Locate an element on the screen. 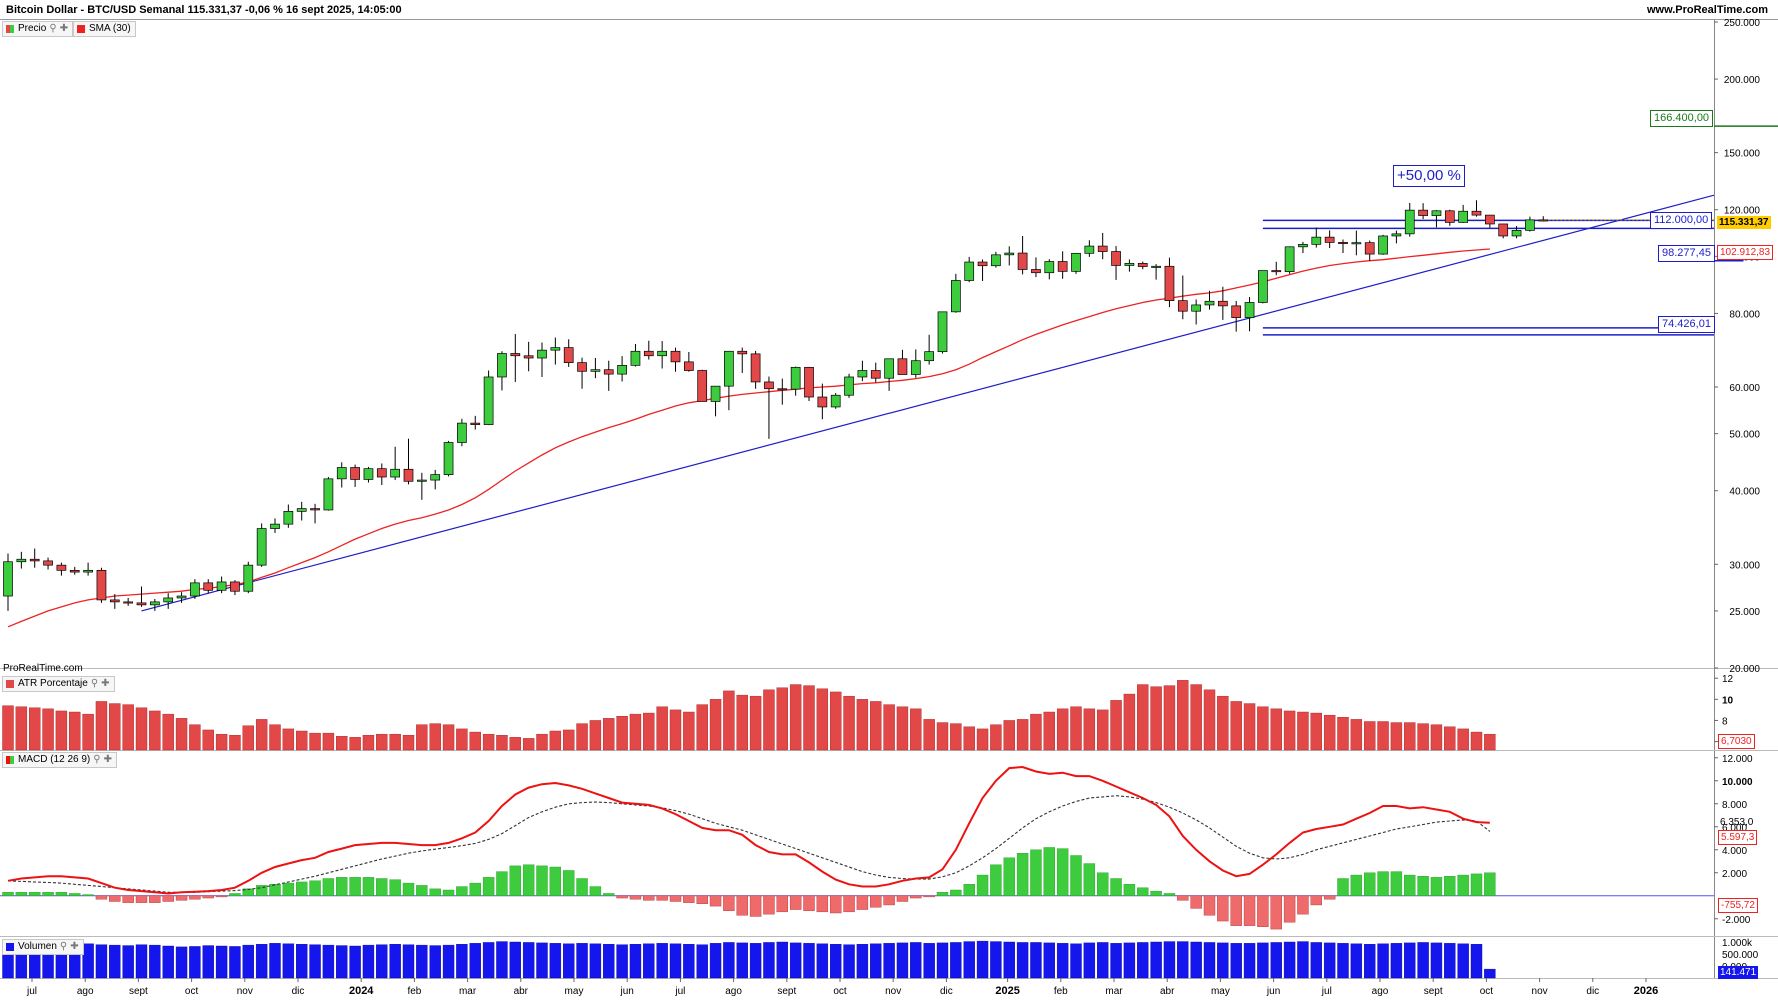 This screenshot has width=1778, height=1000. legend-atr: ATR Porcentaje ⚲ ✚ is located at coordinates (58, 684).